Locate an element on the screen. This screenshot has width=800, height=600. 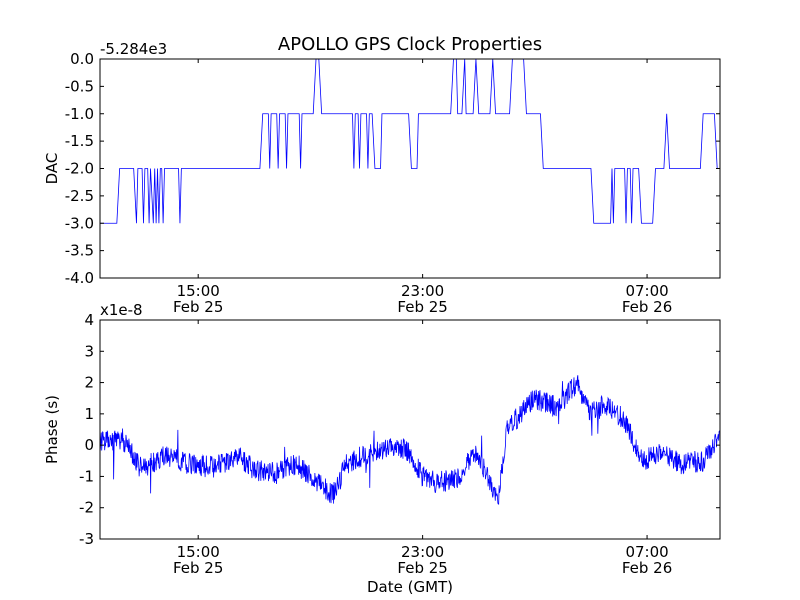
y-tick-label: -1.0 is located at coordinates (79, 114).